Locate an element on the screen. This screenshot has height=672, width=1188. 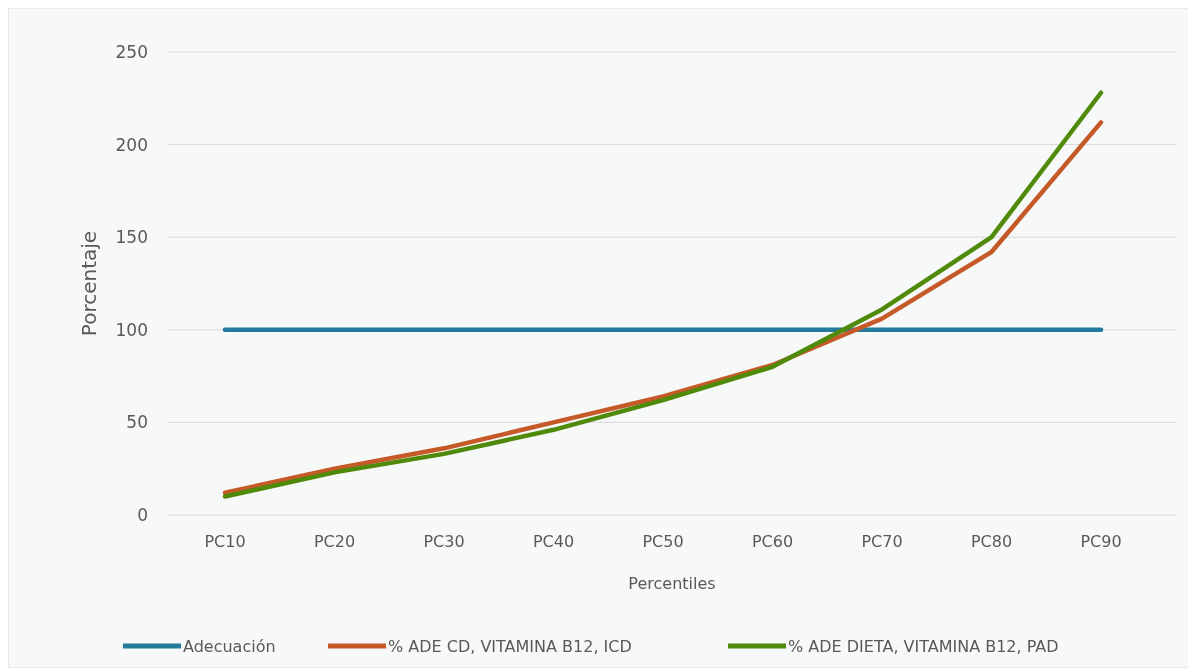
legend-label: Adecuación is located at coordinates (229, 646).